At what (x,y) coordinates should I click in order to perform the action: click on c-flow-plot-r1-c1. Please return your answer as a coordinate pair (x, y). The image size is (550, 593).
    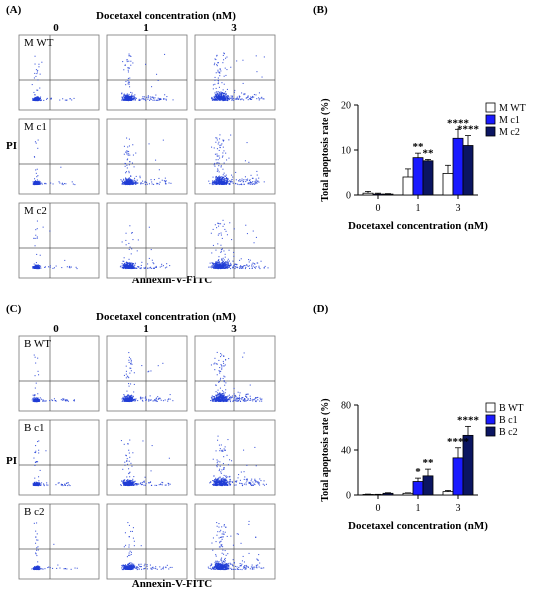
    Looking at the image, I should click on (147, 457).